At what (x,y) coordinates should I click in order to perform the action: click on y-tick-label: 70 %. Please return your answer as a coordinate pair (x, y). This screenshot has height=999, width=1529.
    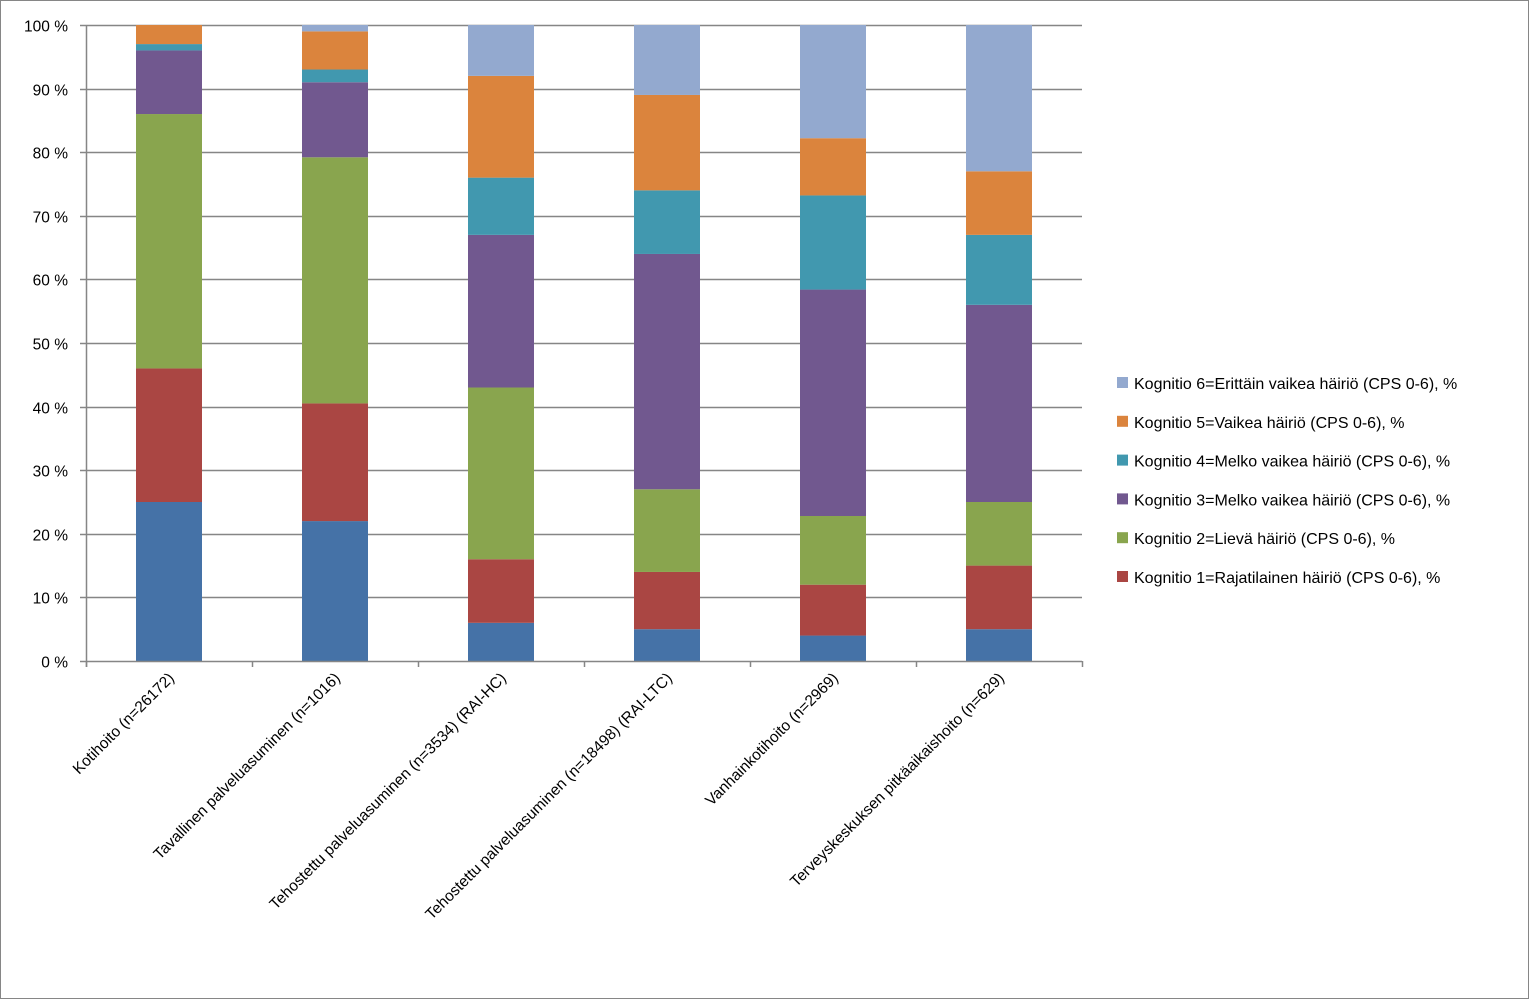
    Looking at the image, I should click on (51, 218).